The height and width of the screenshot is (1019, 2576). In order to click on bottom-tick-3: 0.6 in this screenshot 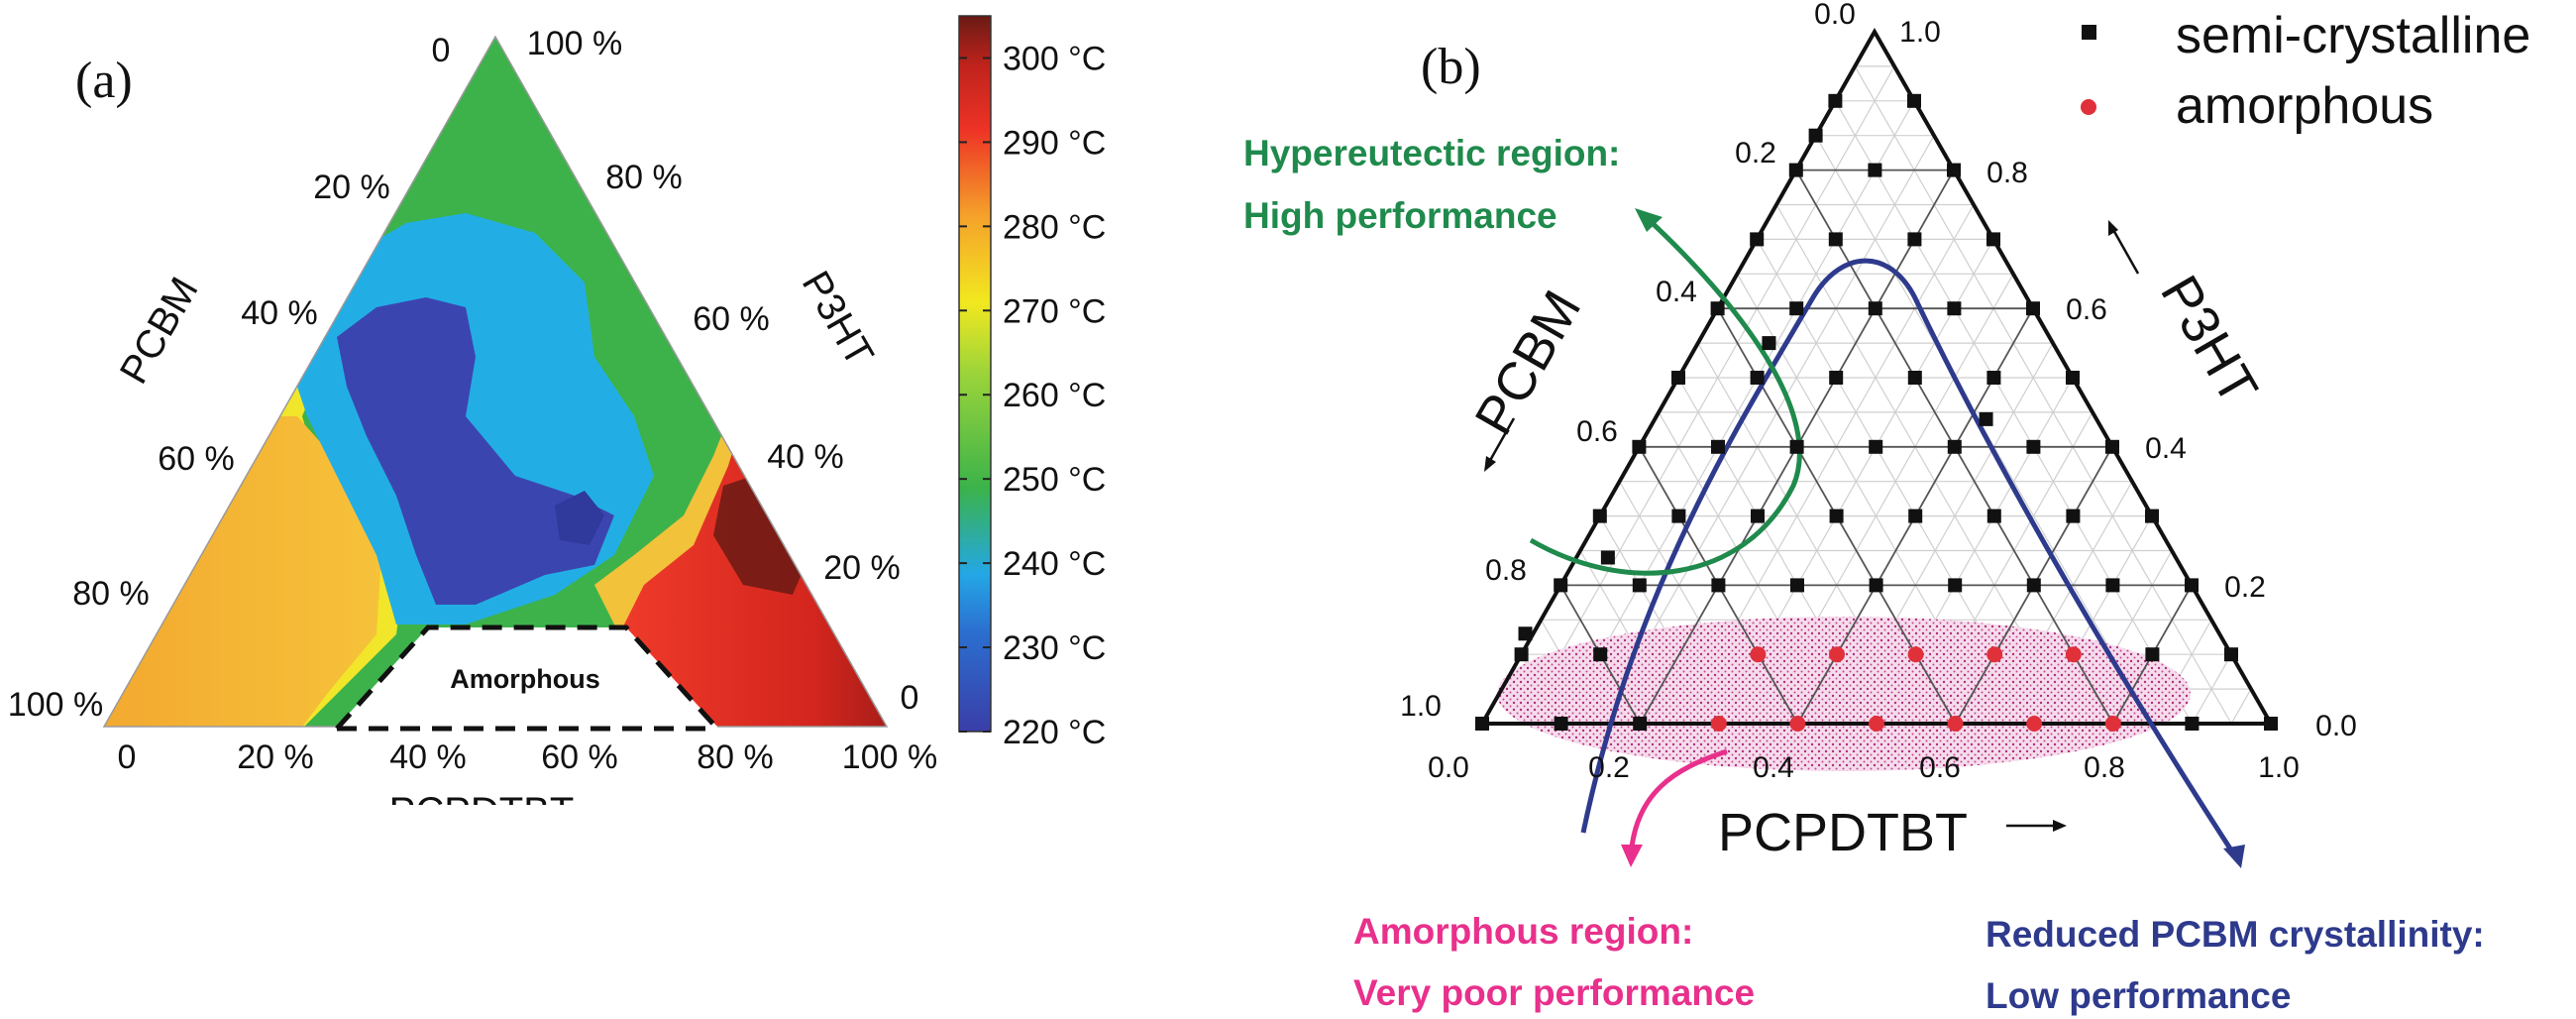, I will do `click(1940, 767)`.